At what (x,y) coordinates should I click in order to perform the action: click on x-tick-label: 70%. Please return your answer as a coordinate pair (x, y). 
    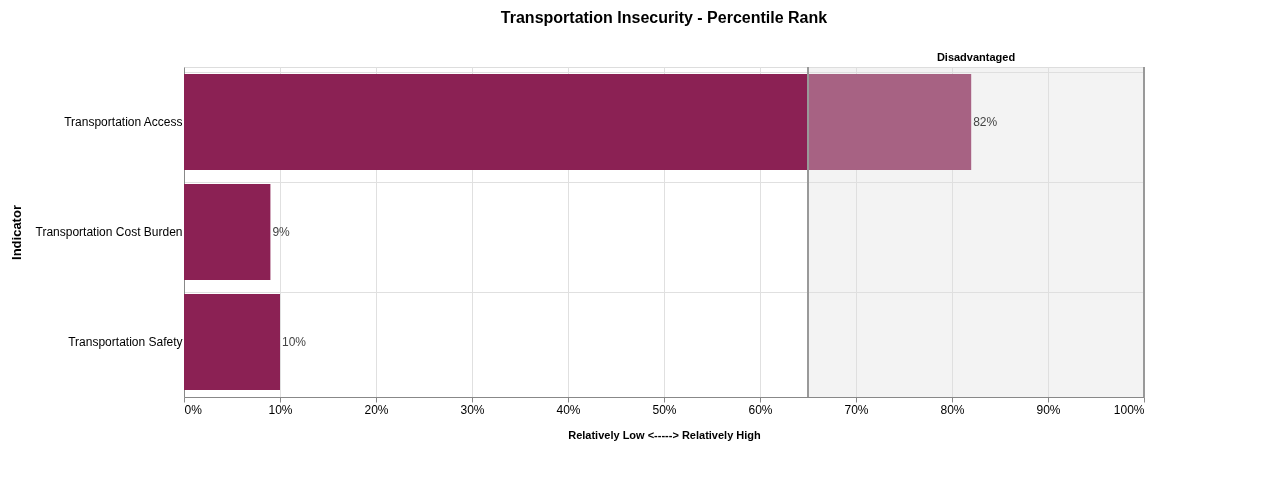
    Looking at the image, I should click on (856, 409).